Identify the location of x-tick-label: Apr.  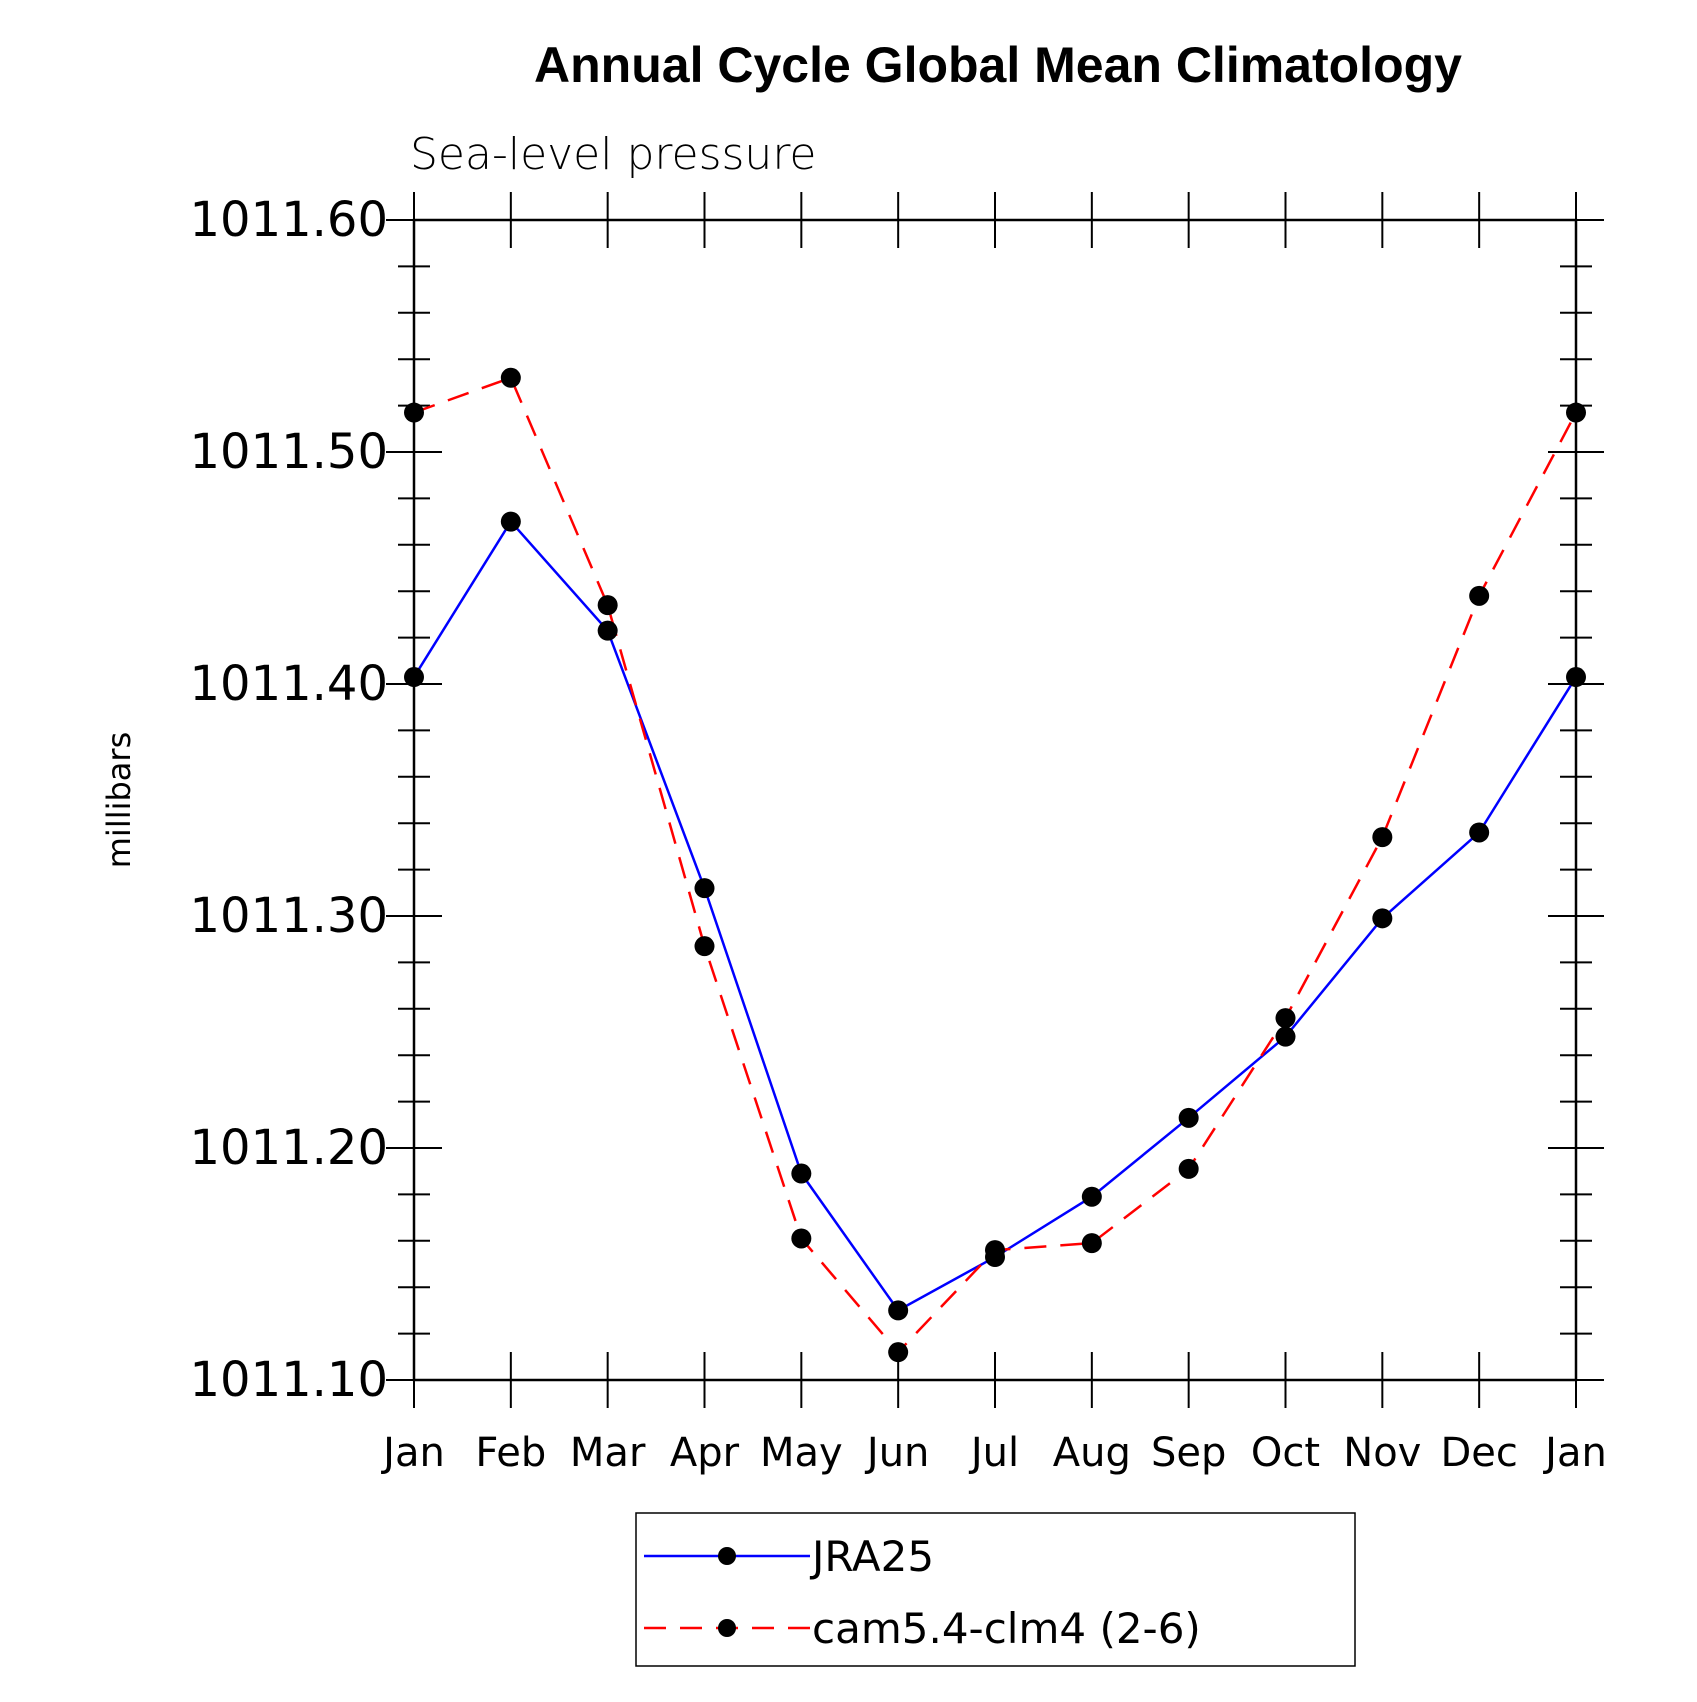
(705, 1453).